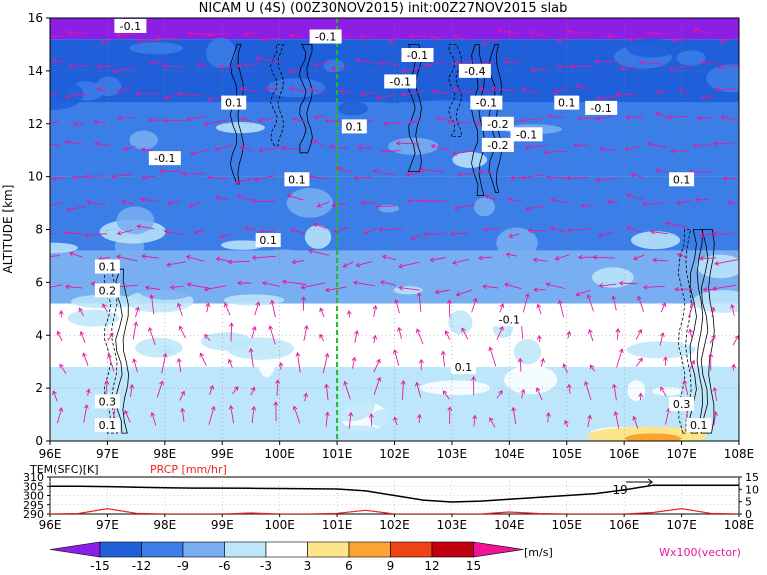 This screenshot has height=575, width=767. What do you see at coordinates (394, 454) in the screenshot?
I see `longitude-tick-label: 102E` at bounding box center [394, 454].